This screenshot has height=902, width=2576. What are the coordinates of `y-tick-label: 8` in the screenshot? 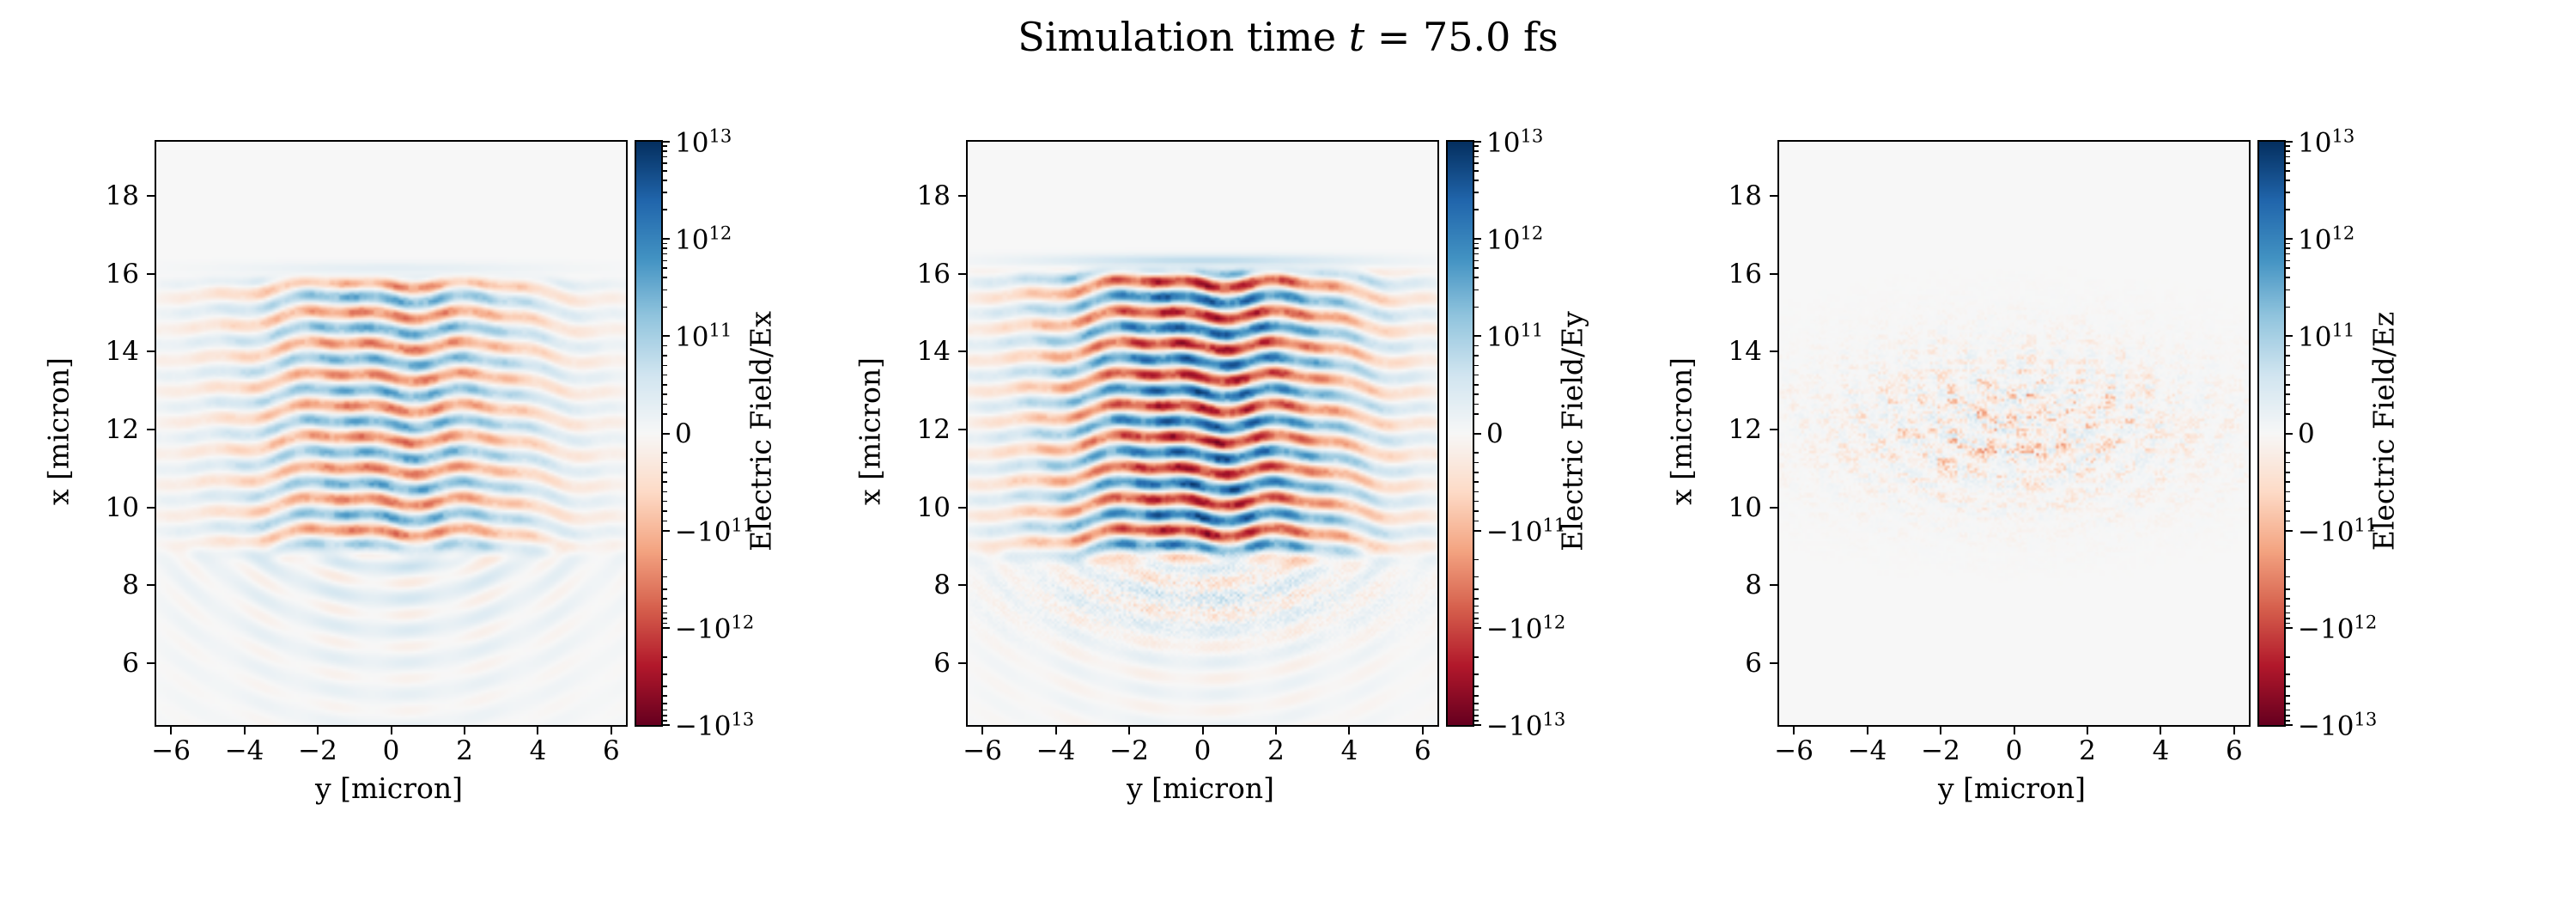 It's located at (1753, 584).